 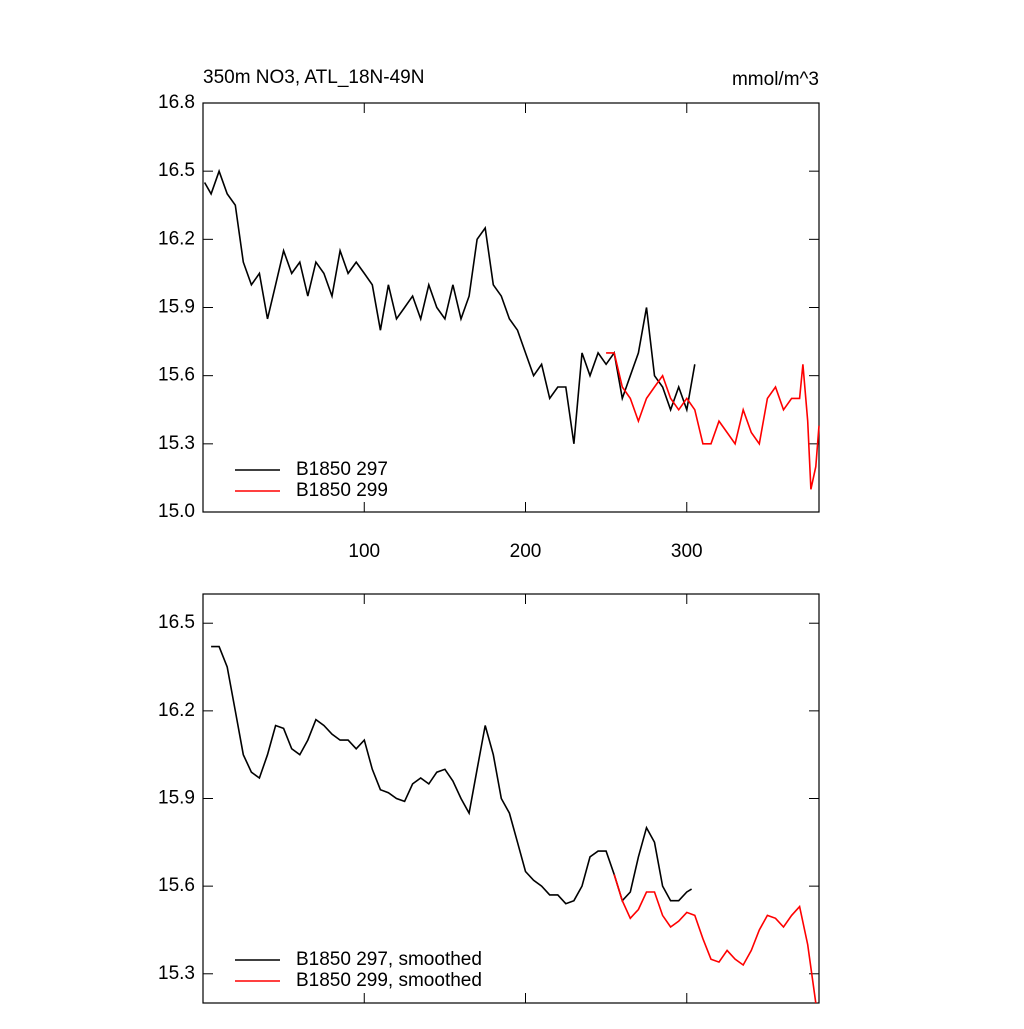 I want to click on legend-label: B1850 297, so click(x=342, y=469).